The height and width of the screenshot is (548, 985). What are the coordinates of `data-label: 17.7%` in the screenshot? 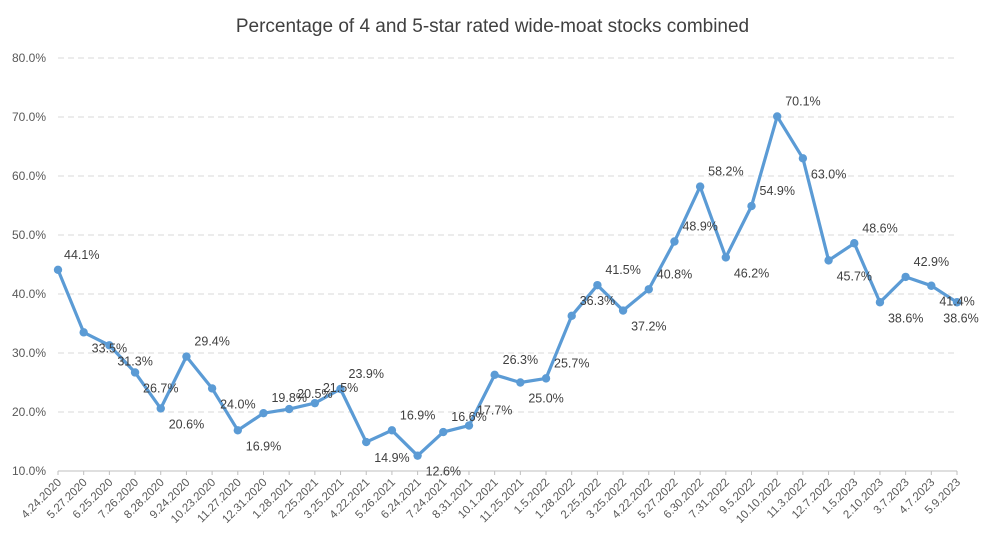 It's located at (494, 411).